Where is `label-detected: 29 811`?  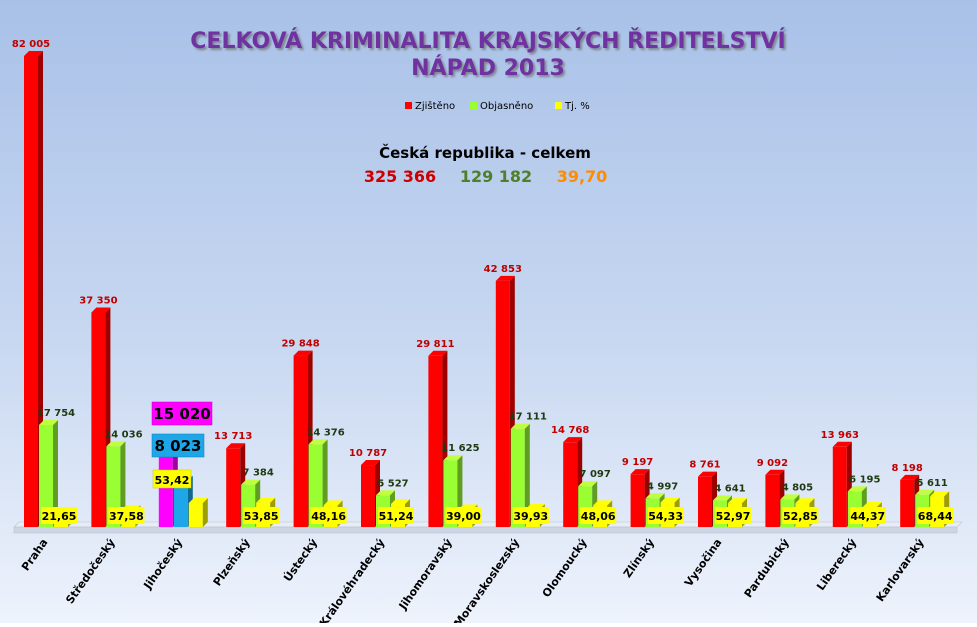
label-detected: 29 811 is located at coordinates (435, 344).